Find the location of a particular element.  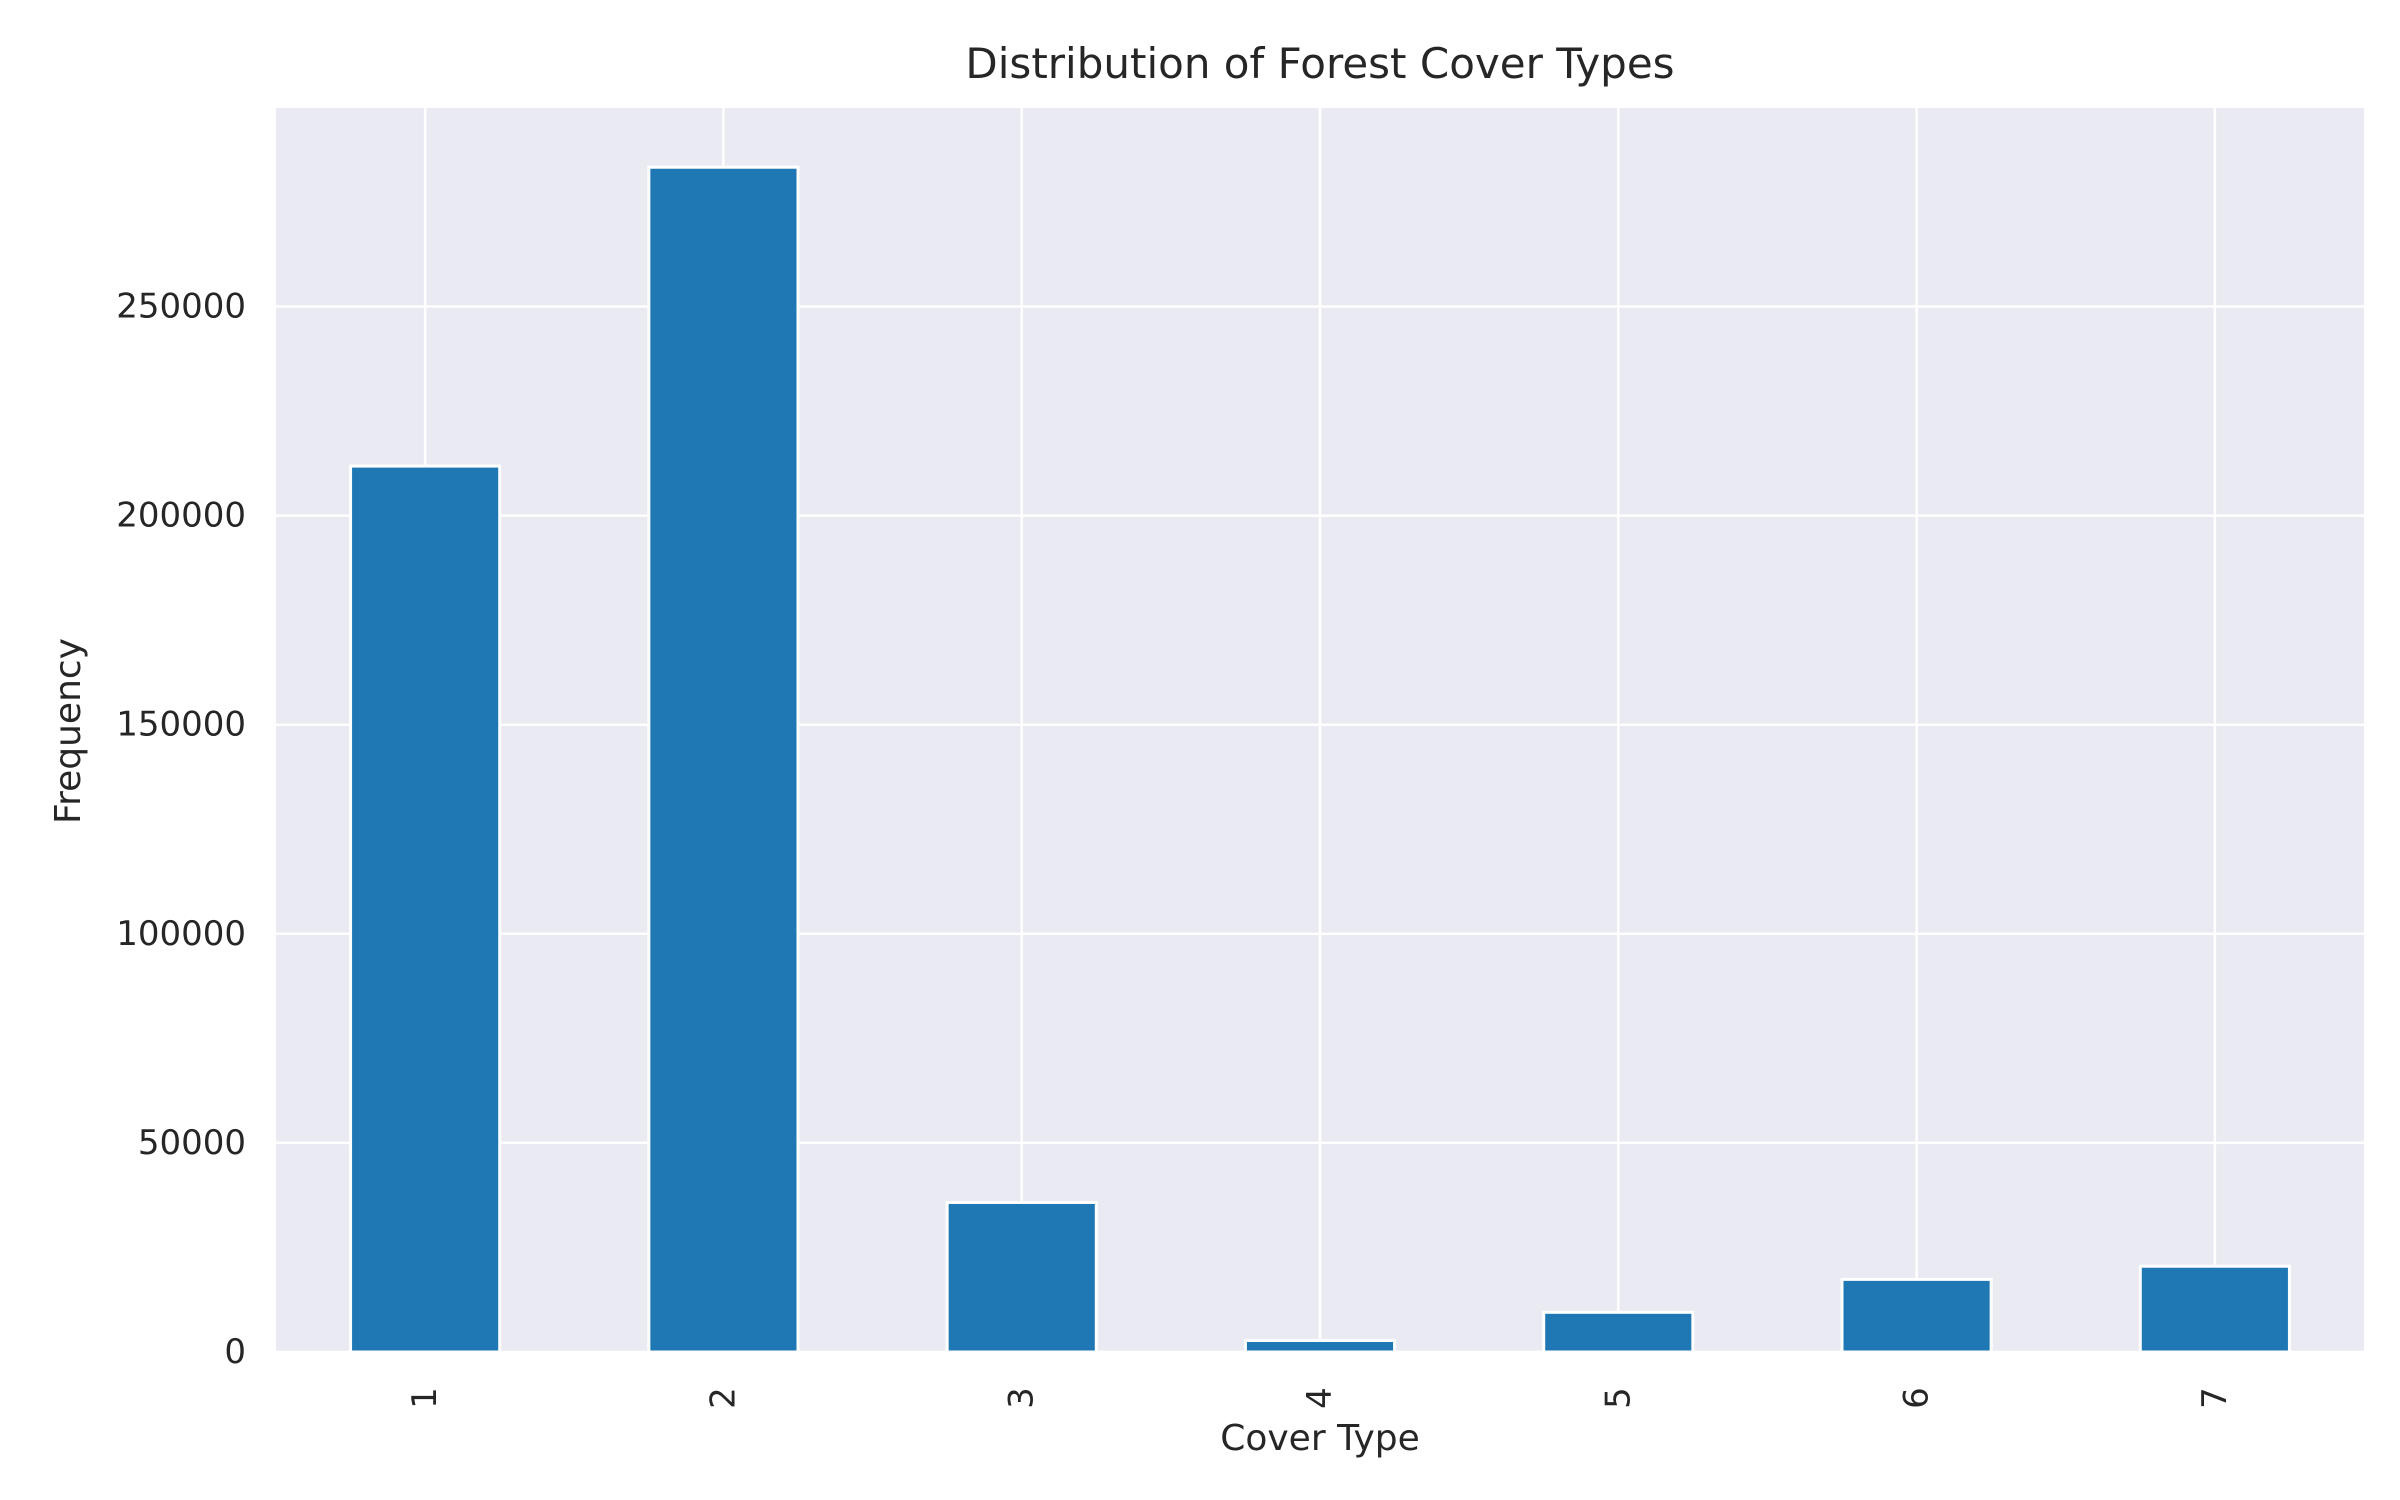

x-axis-ticks: 1 2 3 4 5 6 7 is located at coordinates (1320, 1398).